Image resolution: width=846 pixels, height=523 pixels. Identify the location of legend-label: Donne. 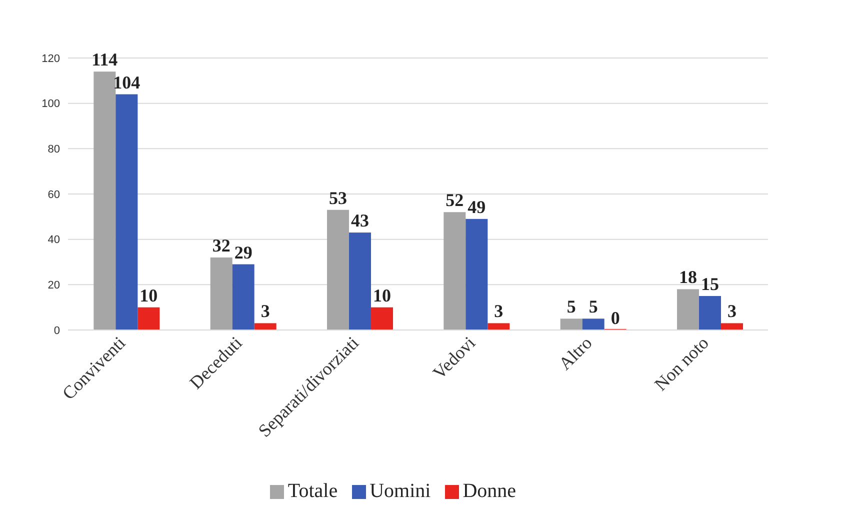
(489, 491).